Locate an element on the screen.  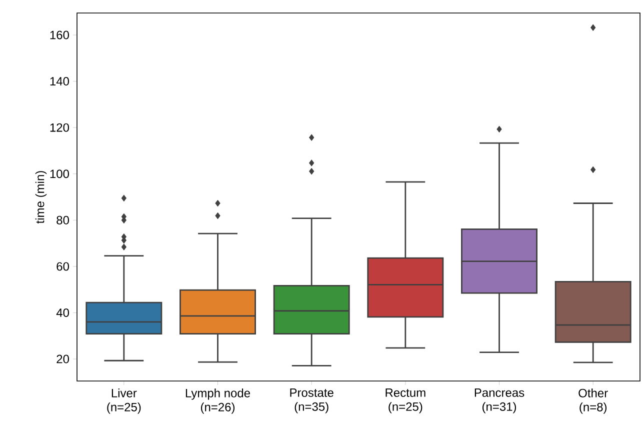
x-tick-label: Other (n=8) is located at coordinates (593, 401).